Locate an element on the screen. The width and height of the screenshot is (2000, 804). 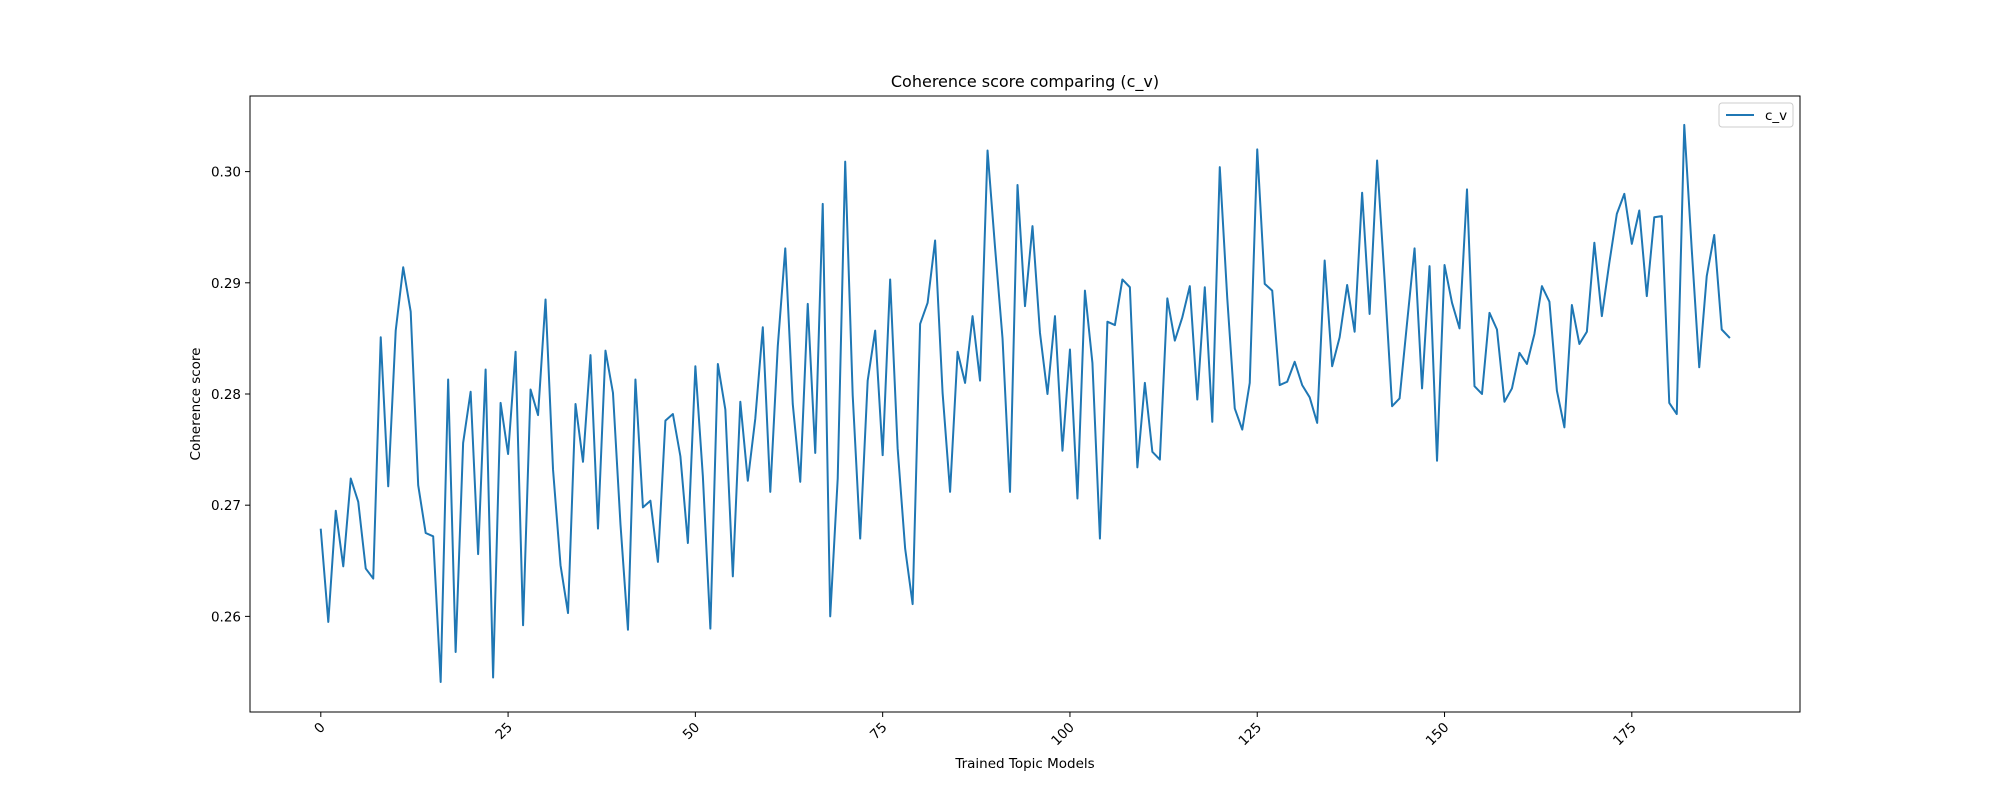
y-tick-label: 0.29 is located at coordinates (226, 284).